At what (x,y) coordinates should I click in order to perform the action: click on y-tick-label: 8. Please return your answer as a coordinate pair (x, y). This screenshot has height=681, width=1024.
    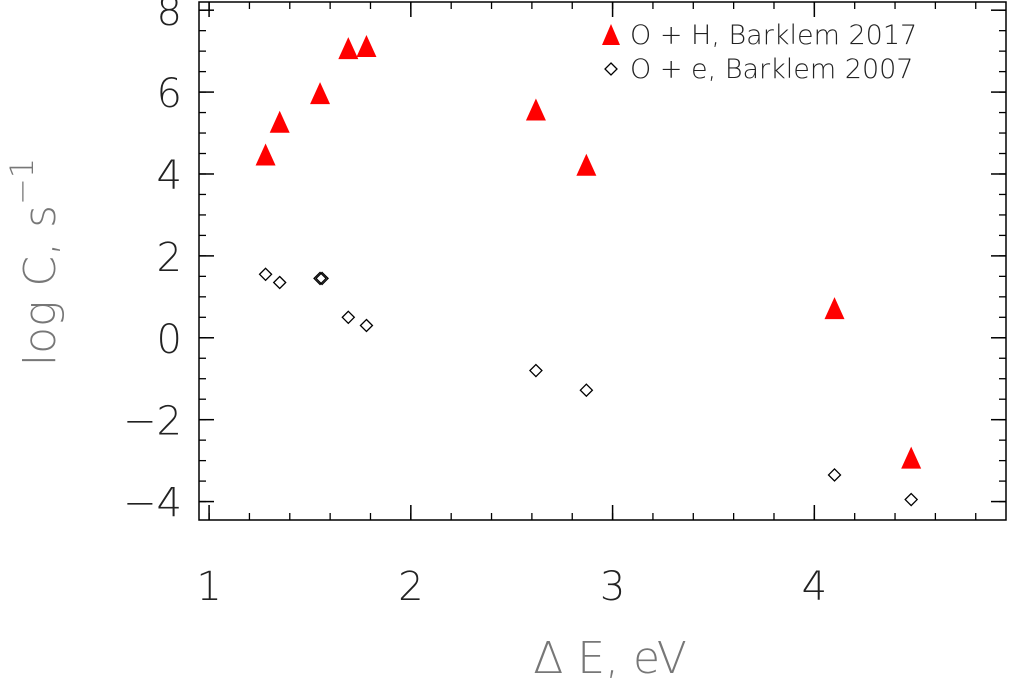
    Looking at the image, I should click on (169, 17).